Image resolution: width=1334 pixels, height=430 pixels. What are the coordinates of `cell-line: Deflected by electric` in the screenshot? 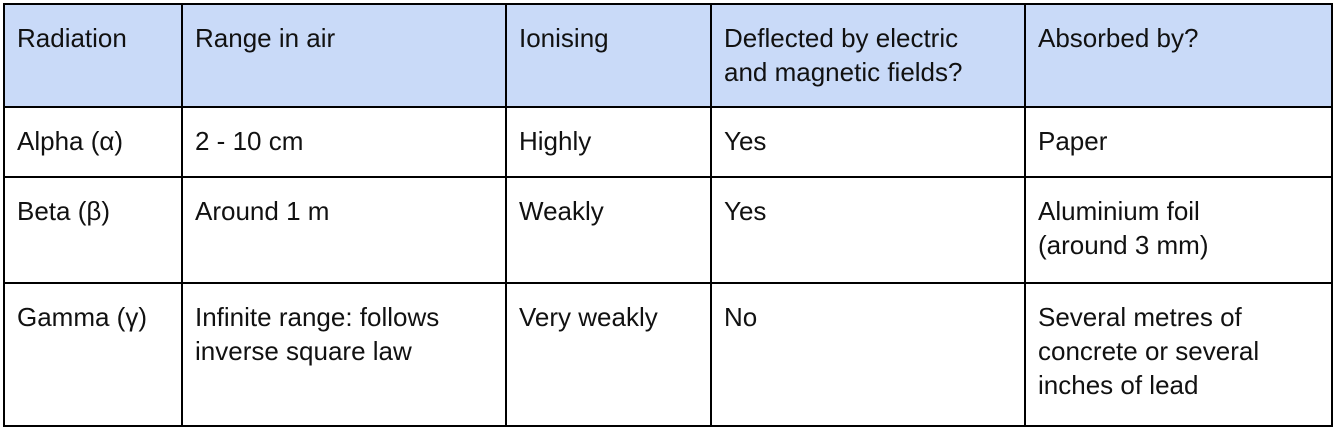 It's located at (841, 38).